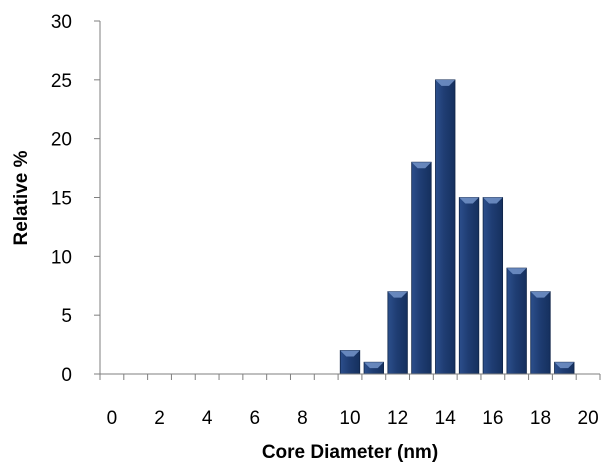 This screenshot has height=465, width=603. Describe the element at coordinates (588, 418) in the screenshot. I see `x-tick-label: 20` at that location.